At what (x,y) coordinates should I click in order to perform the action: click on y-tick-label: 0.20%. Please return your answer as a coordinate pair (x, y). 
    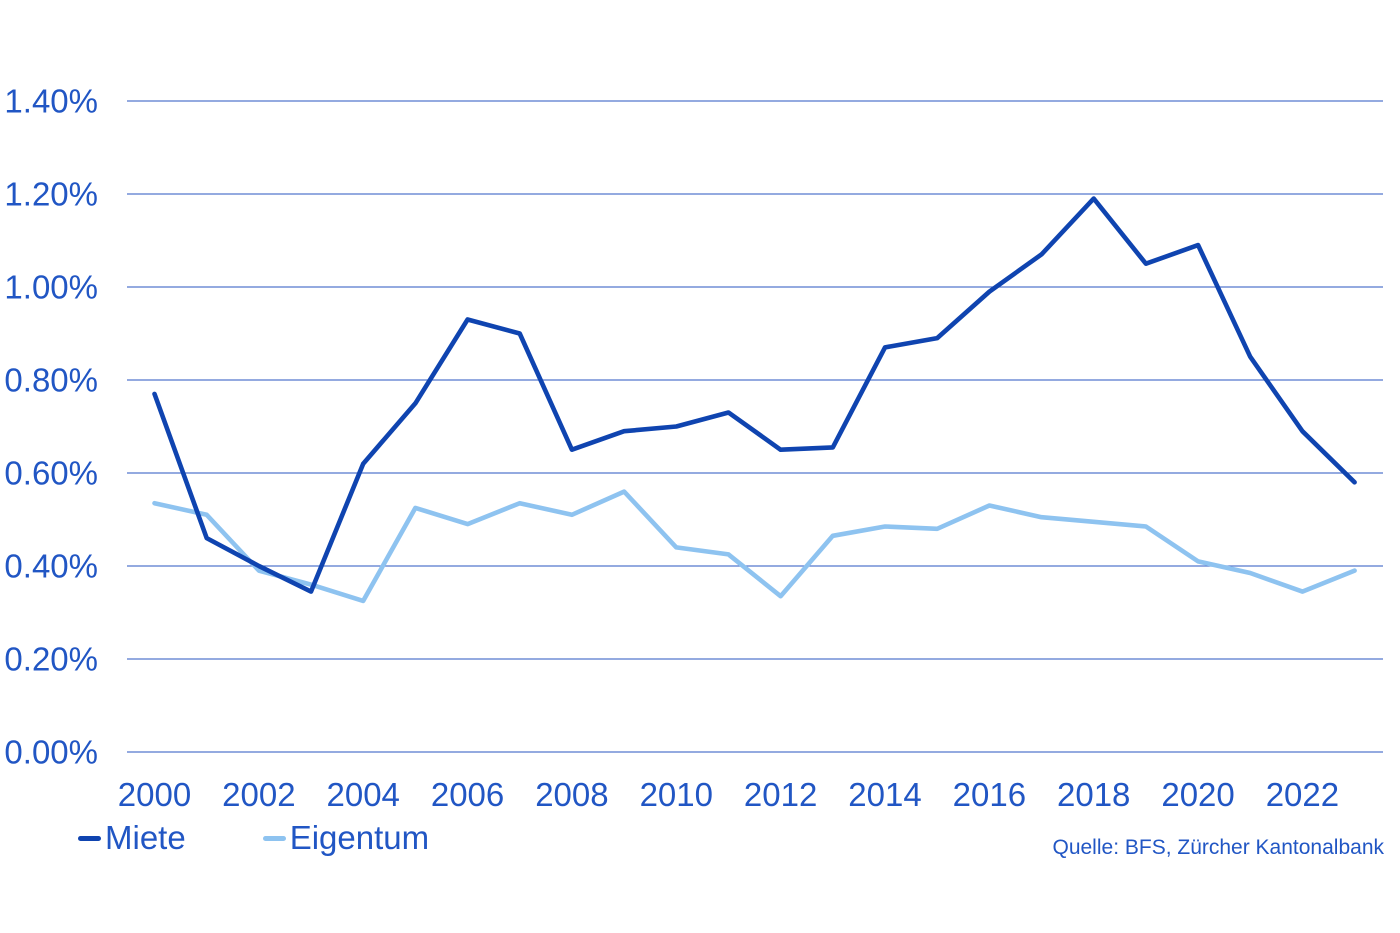
    Looking at the image, I should click on (51, 659).